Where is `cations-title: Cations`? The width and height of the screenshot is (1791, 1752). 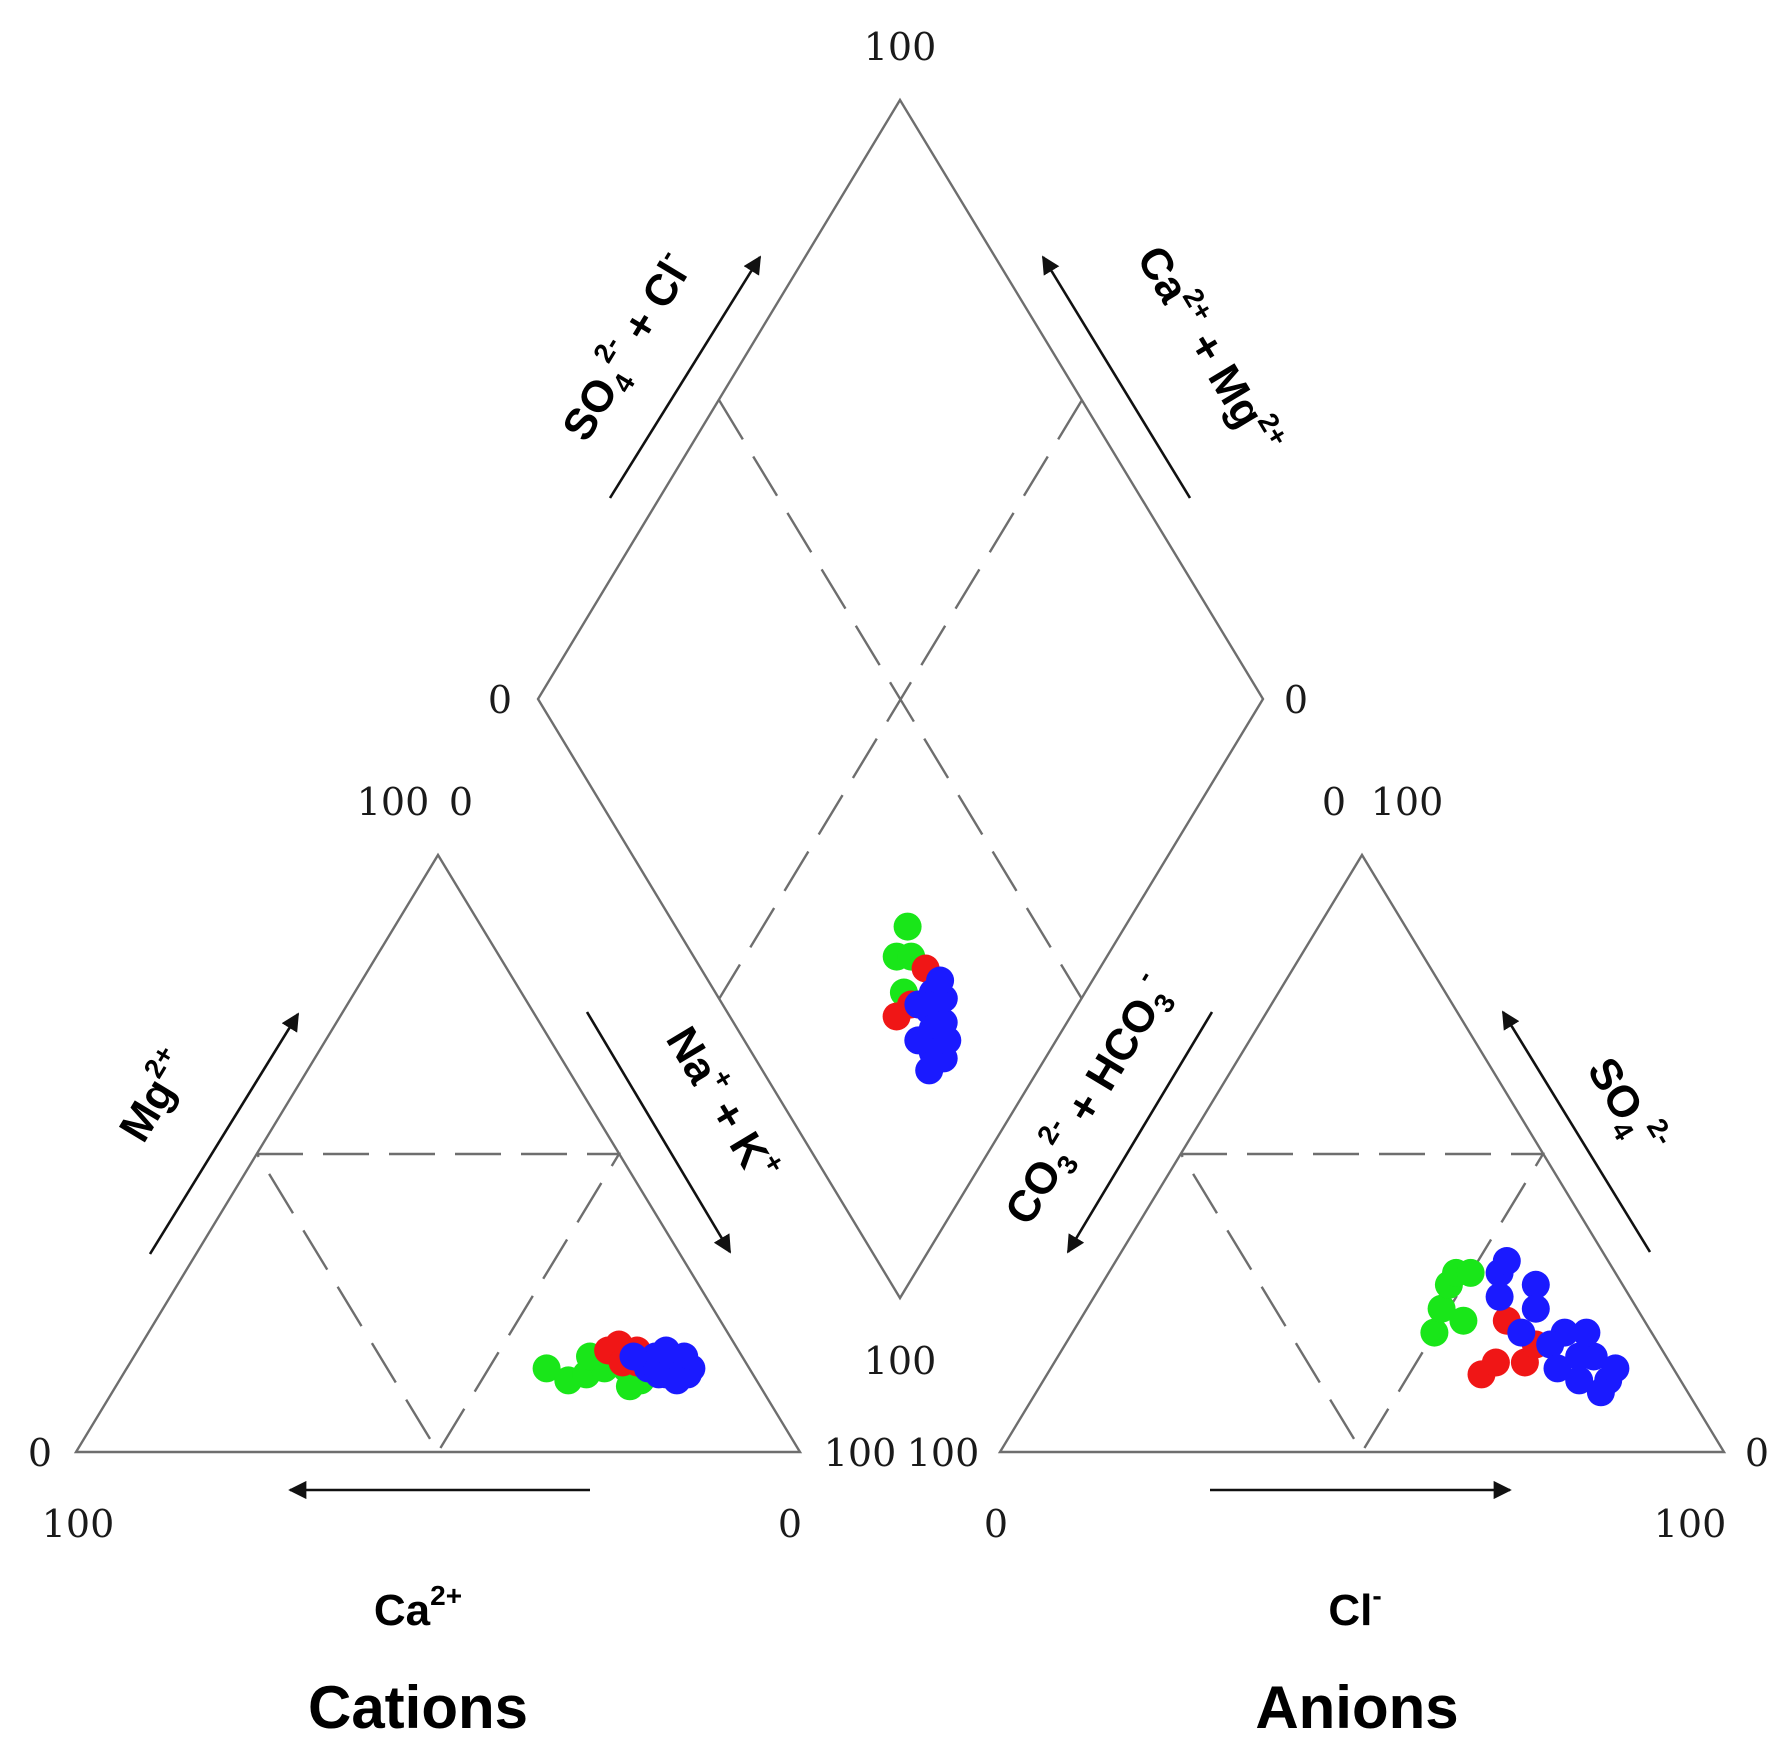 cations-title: Cations is located at coordinates (418, 1707).